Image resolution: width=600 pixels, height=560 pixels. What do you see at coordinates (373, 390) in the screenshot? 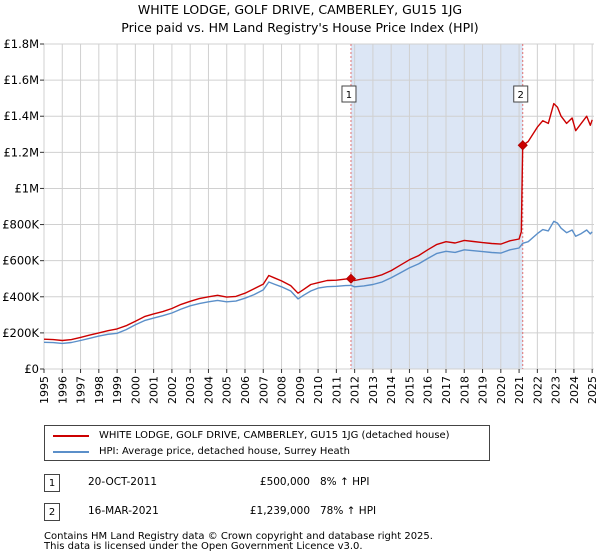
I see `x-tick-label: 2013` at bounding box center [373, 390].